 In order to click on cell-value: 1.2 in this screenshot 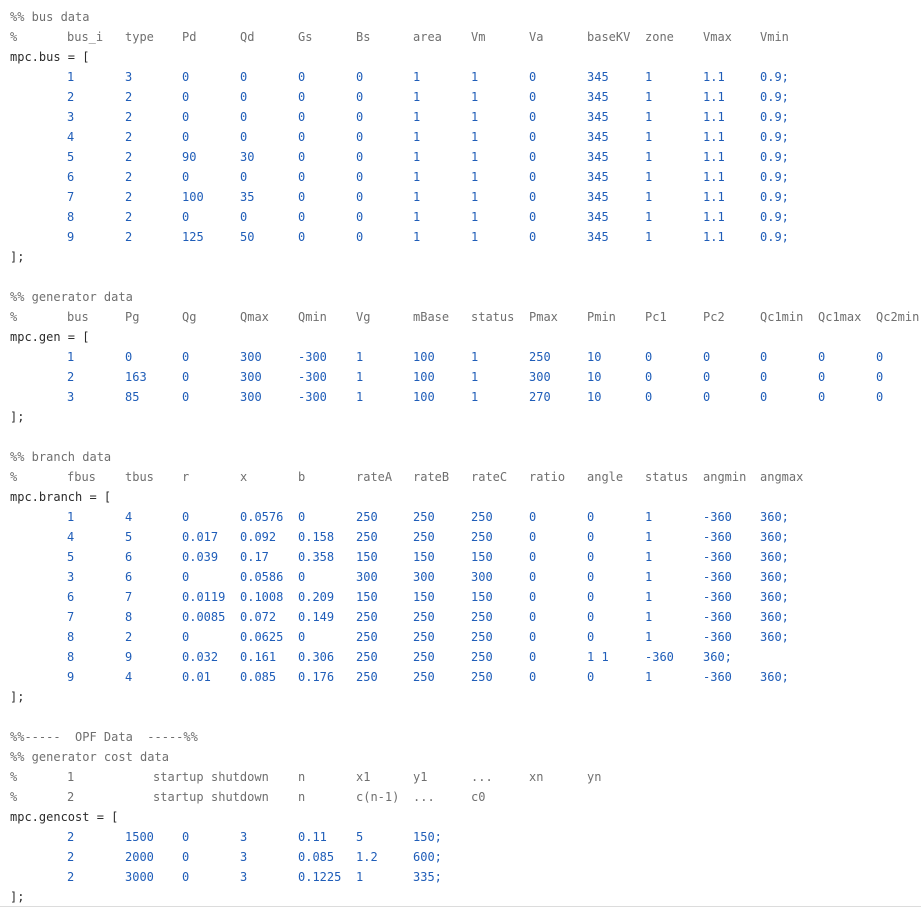, I will do `click(367, 857)`.